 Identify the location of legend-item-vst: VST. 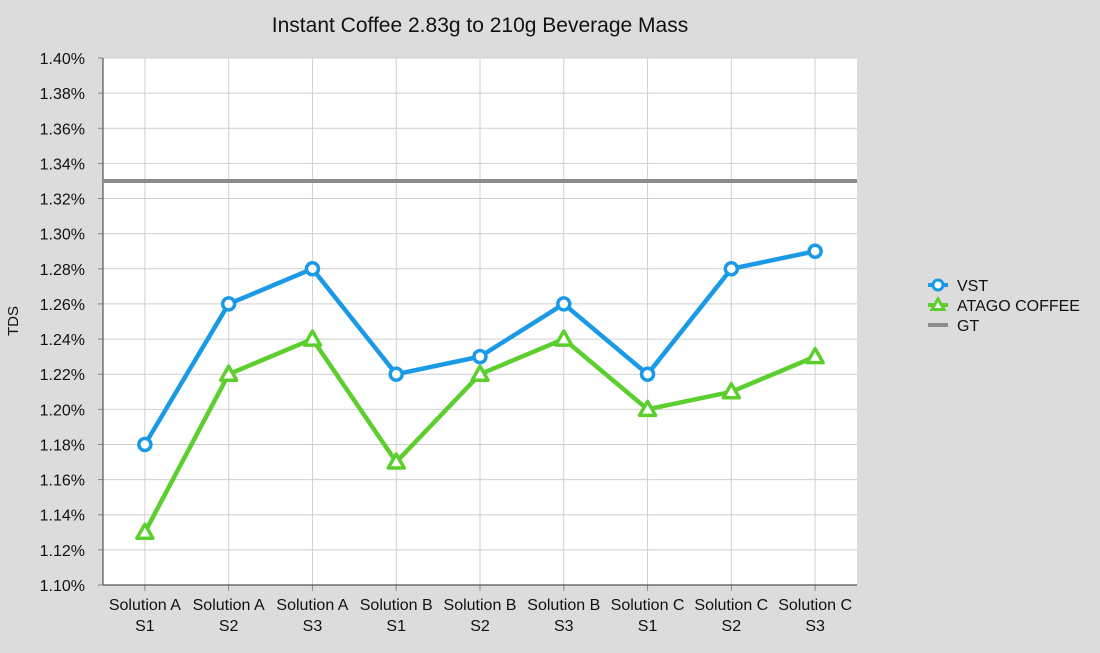
(958, 286).